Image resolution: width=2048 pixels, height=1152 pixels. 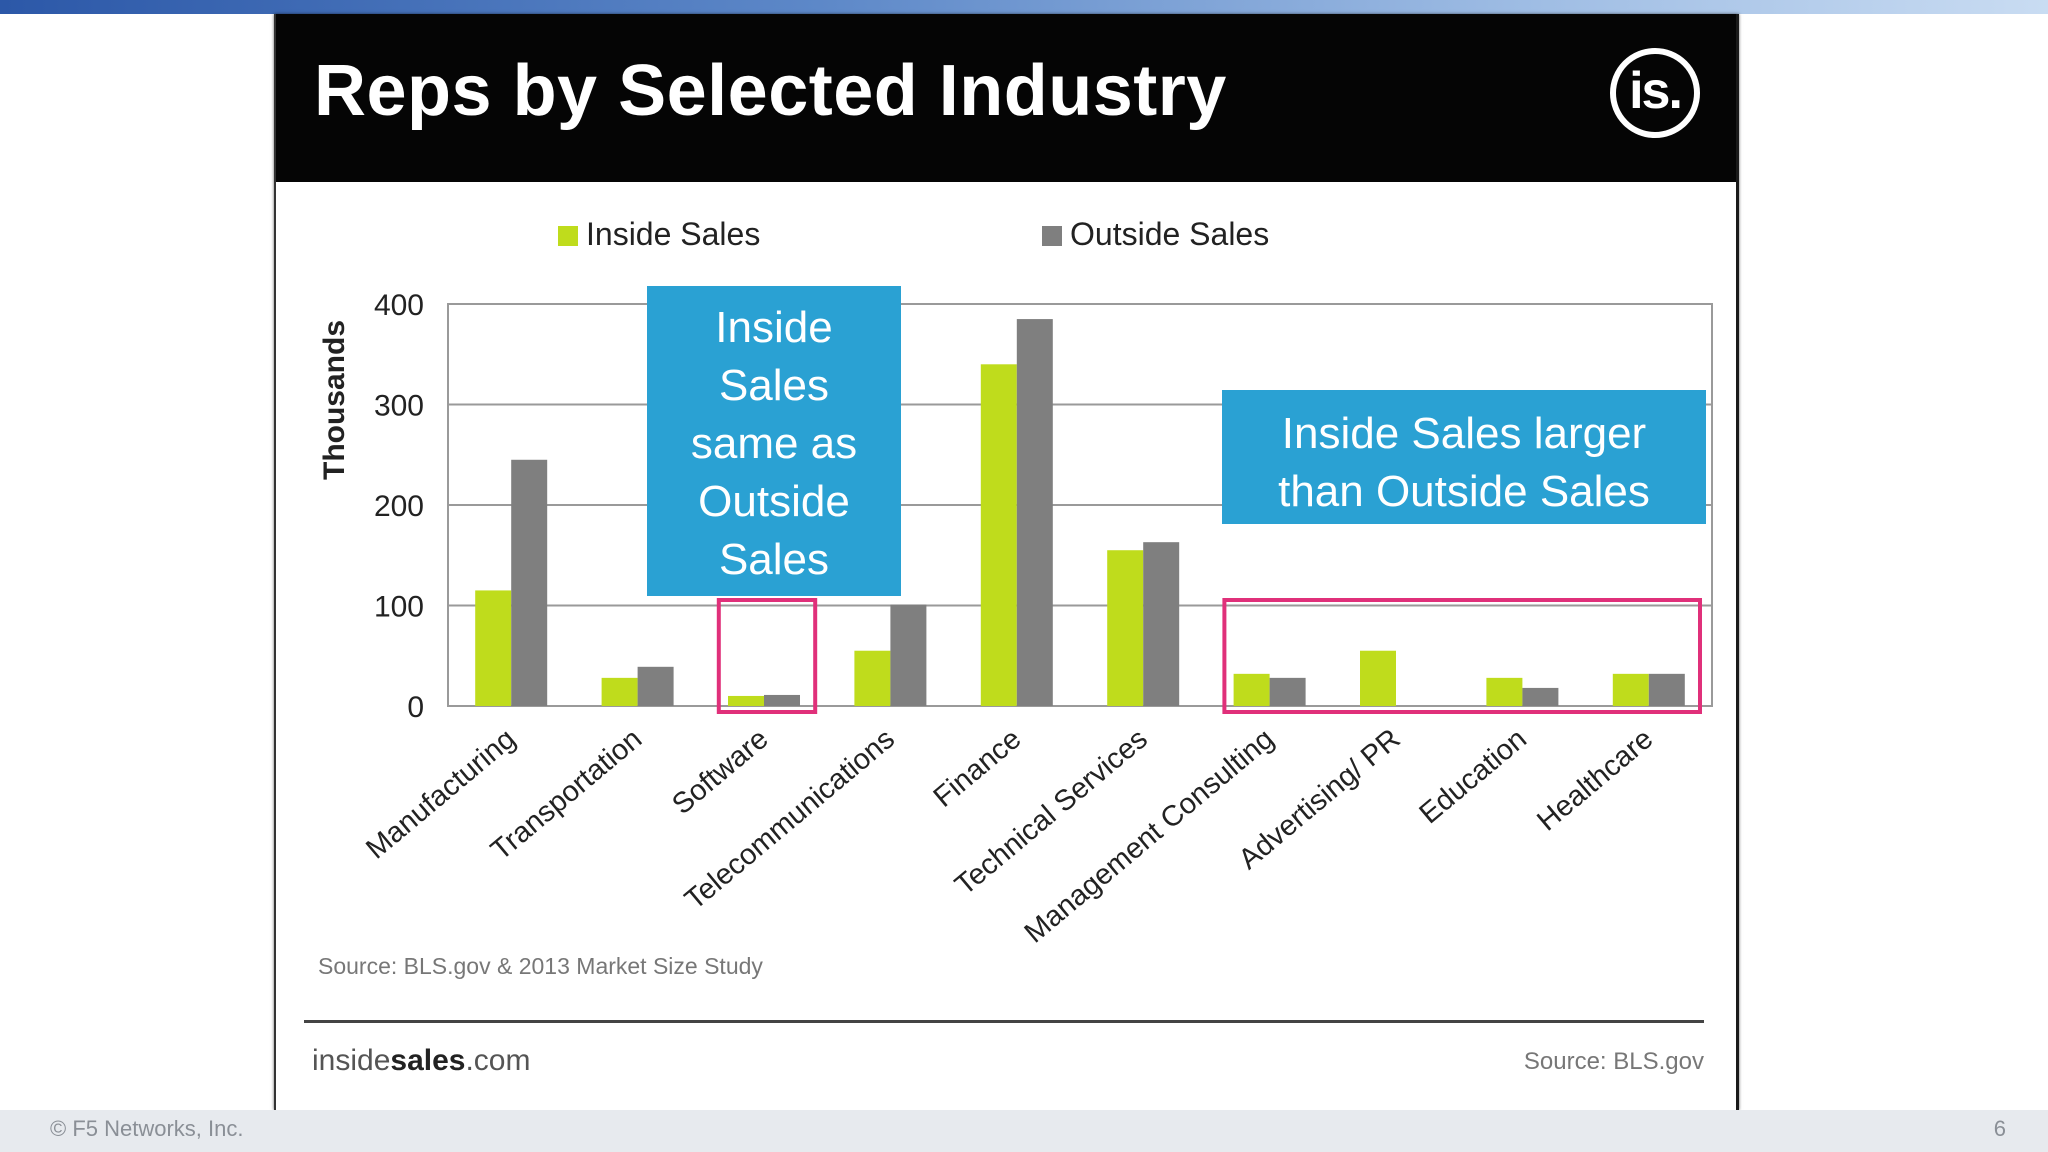 What do you see at coordinates (1024, 7) in the screenshot?
I see `top-accent-bar` at bounding box center [1024, 7].